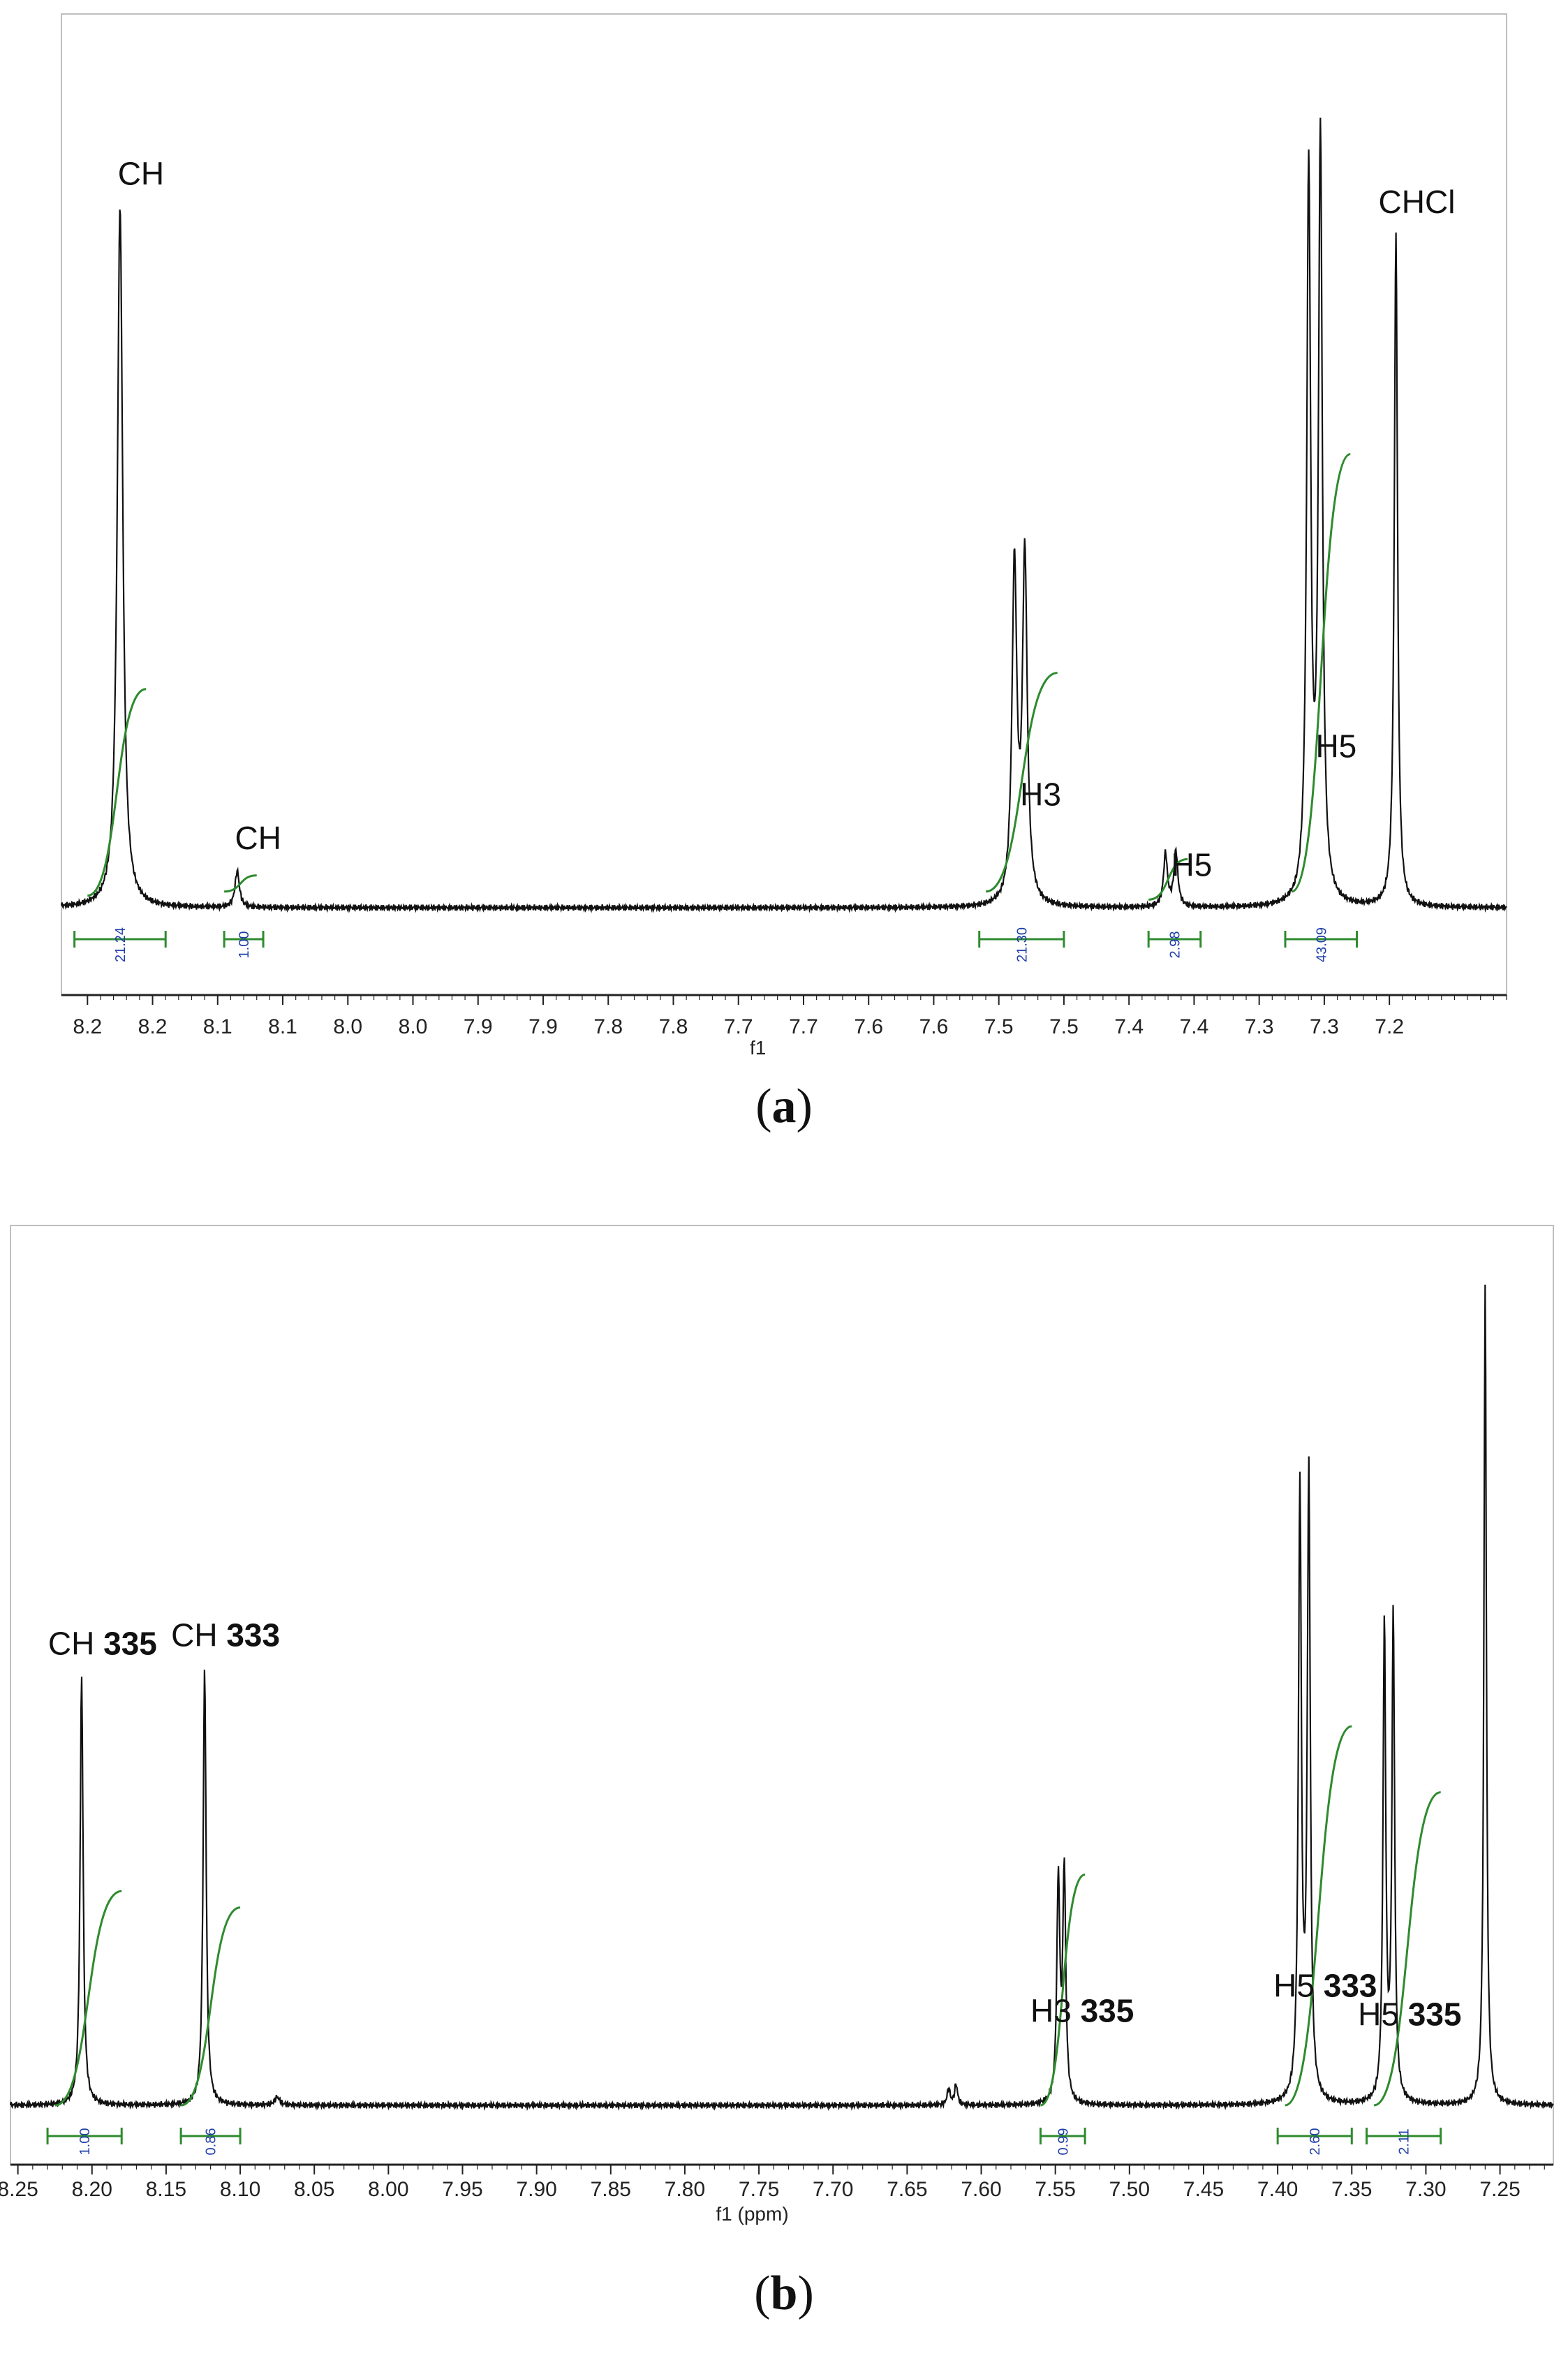  Describe the element at coordinates (1130, 2189) in the screenshot. I see `x-tick-label: 7.50` at that location.